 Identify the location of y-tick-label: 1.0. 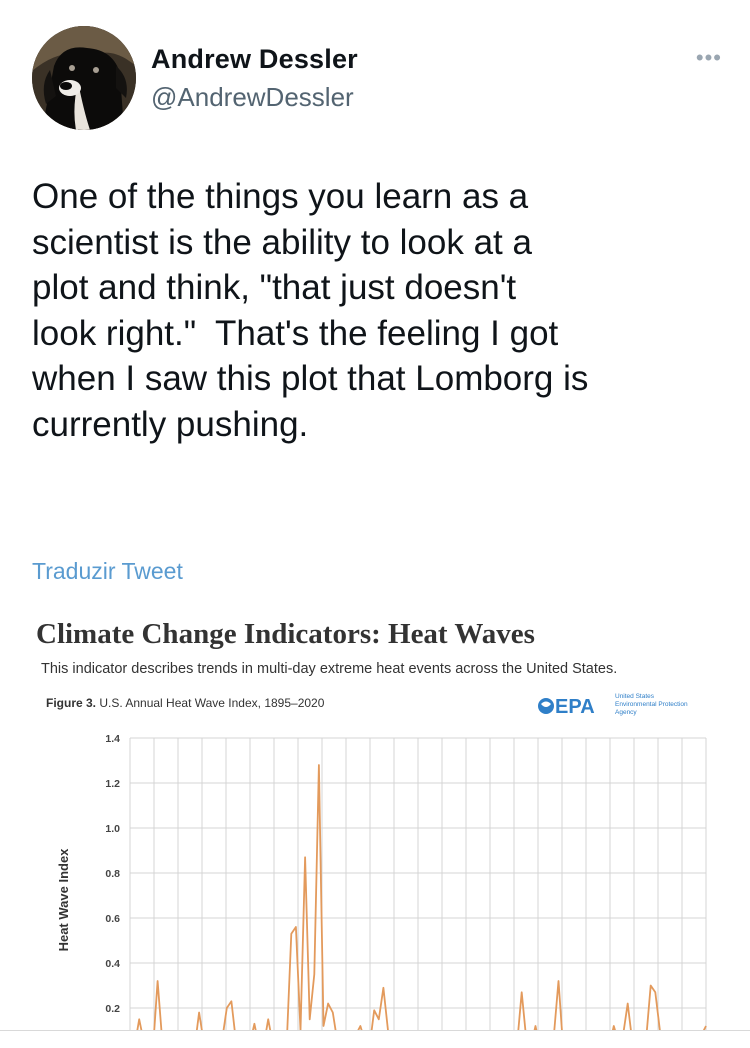
(112, 829).